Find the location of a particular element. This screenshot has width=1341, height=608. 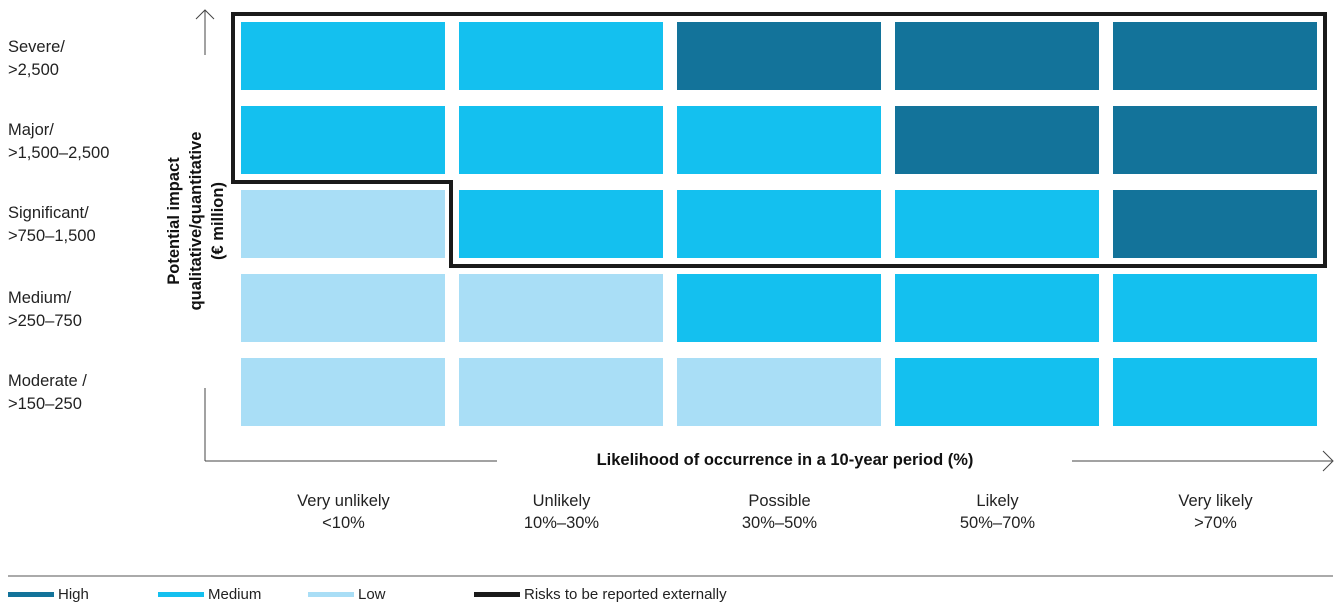

y-axis-title-line-3: (€ million) is located at coordinates (218, 221).